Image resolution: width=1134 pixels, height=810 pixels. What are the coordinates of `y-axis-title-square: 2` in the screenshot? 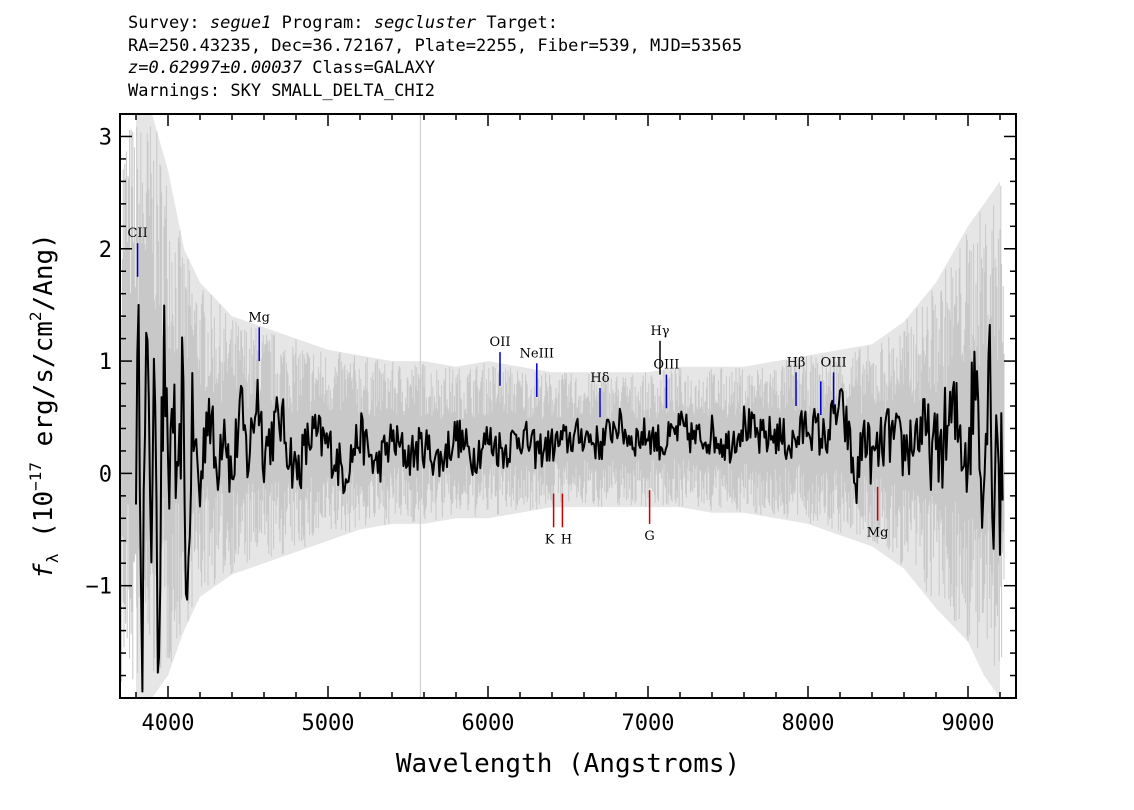 It's located at (35, 316).